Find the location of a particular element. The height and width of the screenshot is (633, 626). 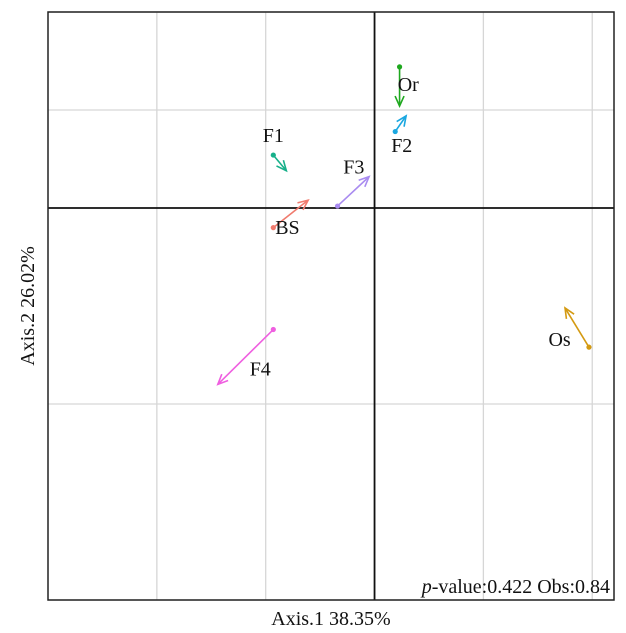

arrow-head-f3 is located at coordinates (364, 181).